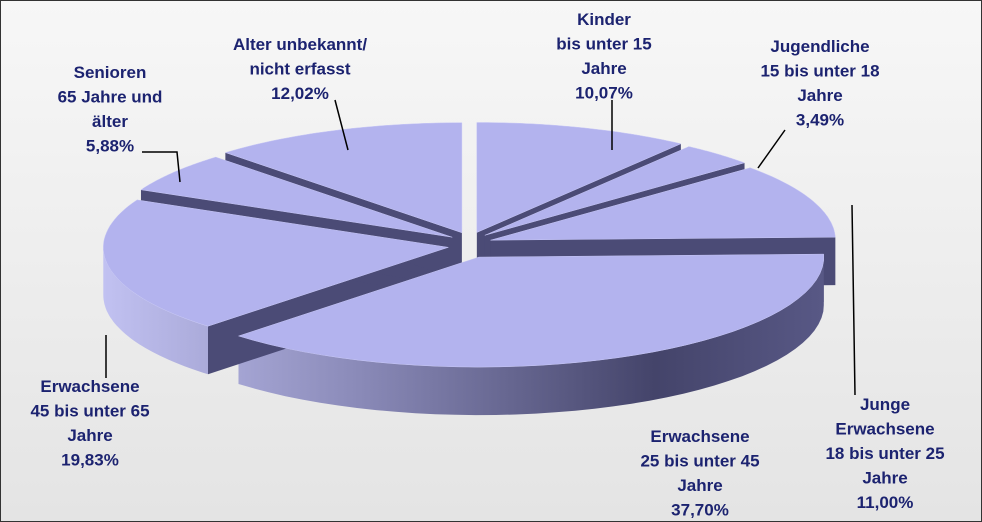 This screenshot has height=522, width=982. Describe the element at coordinates (604, 93) in the screenshot. I see `value-label: 10,07%` at that location.